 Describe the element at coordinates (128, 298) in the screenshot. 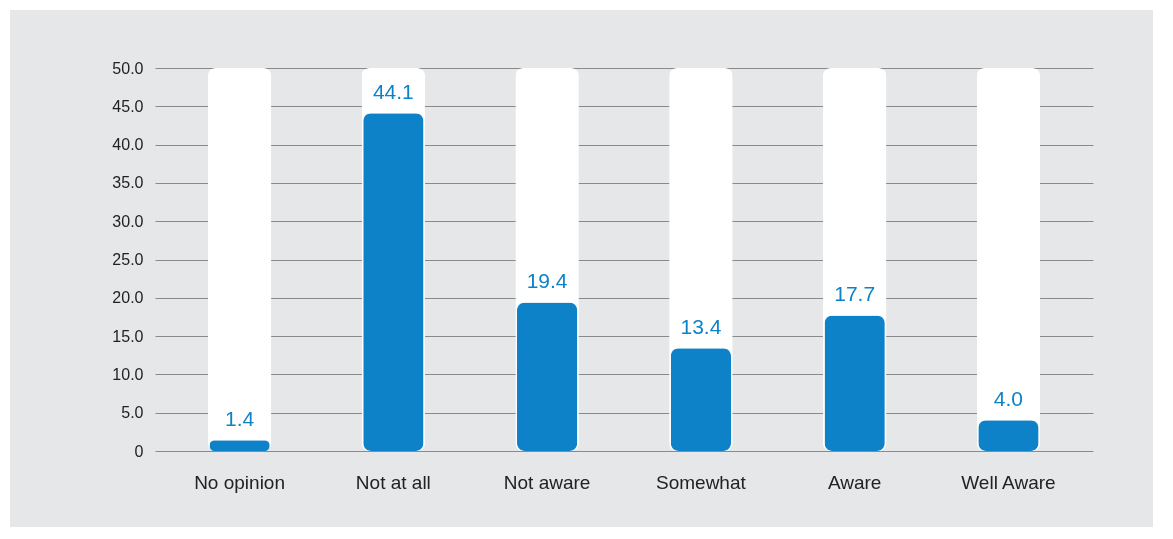

I see `y-tick-label: 20.0` at that location.